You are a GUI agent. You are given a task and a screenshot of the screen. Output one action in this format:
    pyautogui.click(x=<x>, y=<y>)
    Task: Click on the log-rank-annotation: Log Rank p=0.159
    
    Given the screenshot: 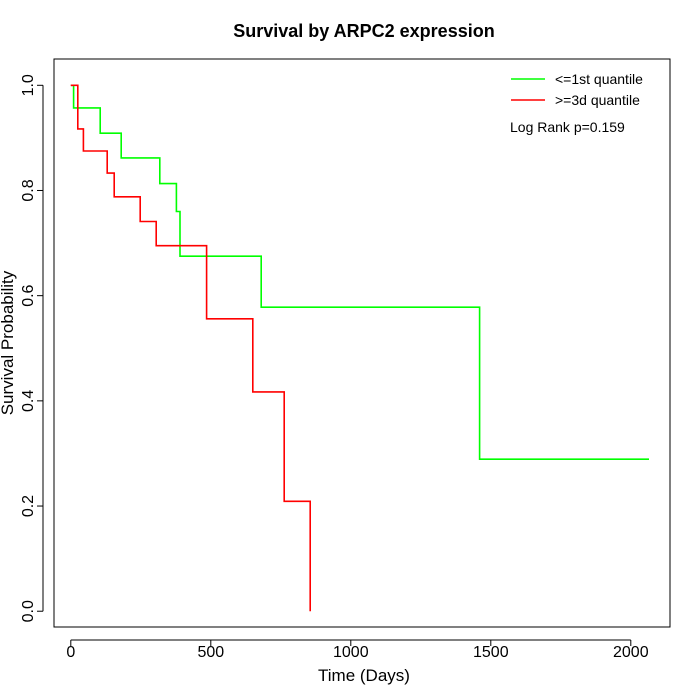 What is the action you would take?
    pyautogui.click(x=567, y=127)
    